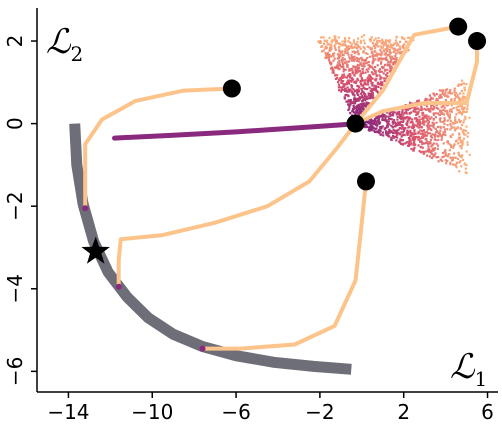 The height and width of the screenshot is (434, 502). What do you see at coordinates (458, 26) in the screenshot?
I see `start-point-marker` at bounding box center [458, 26].